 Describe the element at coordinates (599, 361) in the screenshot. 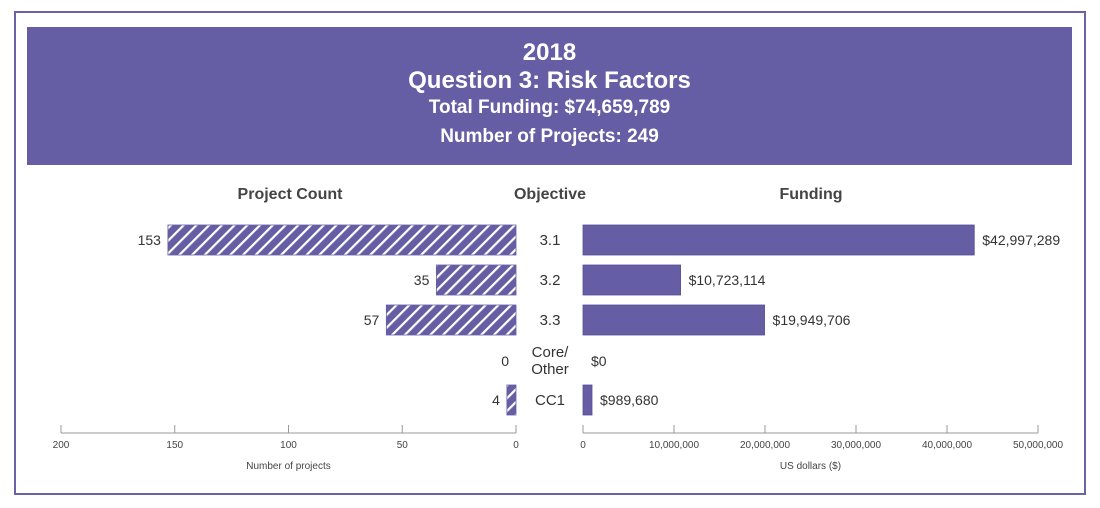

I see `funding-label: $0` at that location.